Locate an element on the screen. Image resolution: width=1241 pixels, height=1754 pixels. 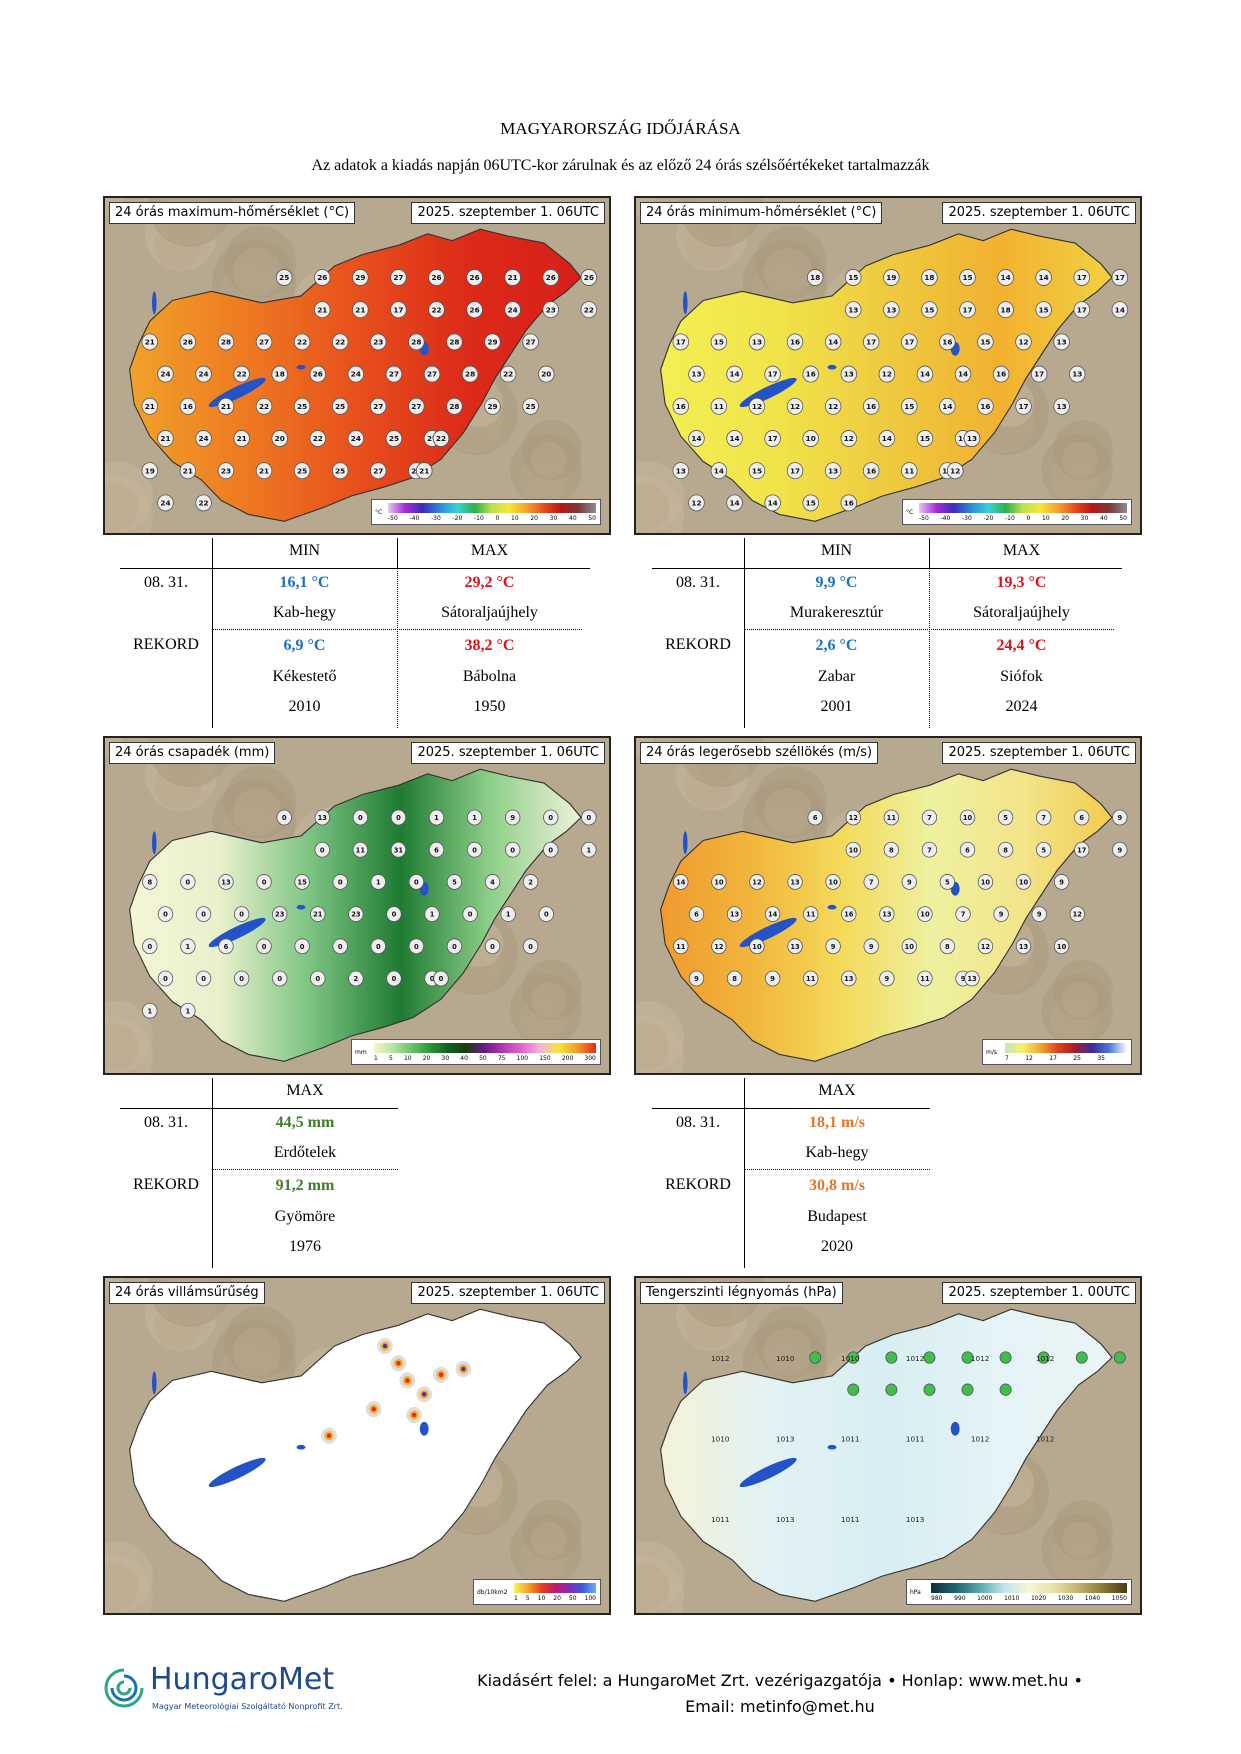
station-marker: 9 is located at coordinates (1120, 849).